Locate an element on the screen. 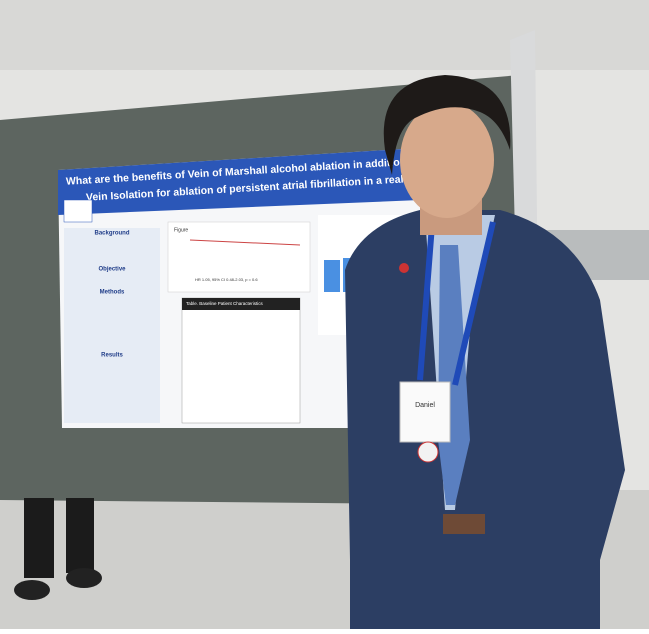 The width and height of the screenshot is (649, 634). left-column is located at coordinates (112, 325).